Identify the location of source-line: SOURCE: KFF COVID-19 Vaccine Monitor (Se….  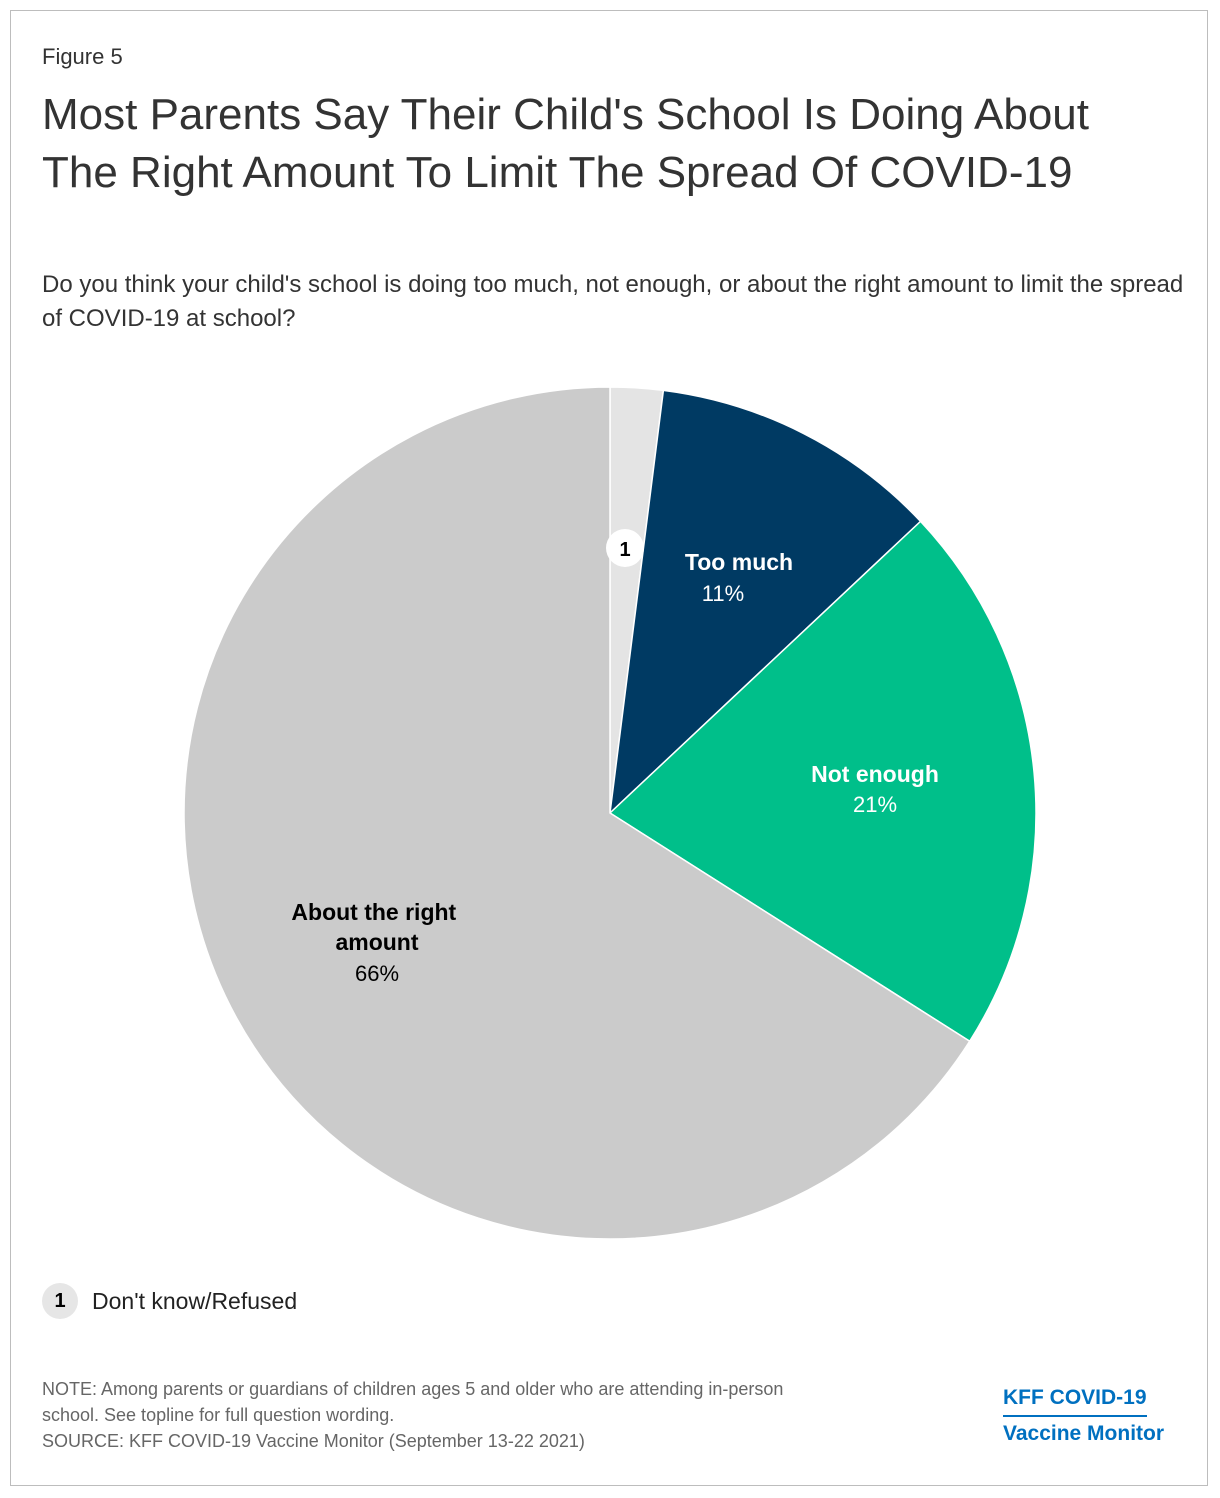
(313, 1441).